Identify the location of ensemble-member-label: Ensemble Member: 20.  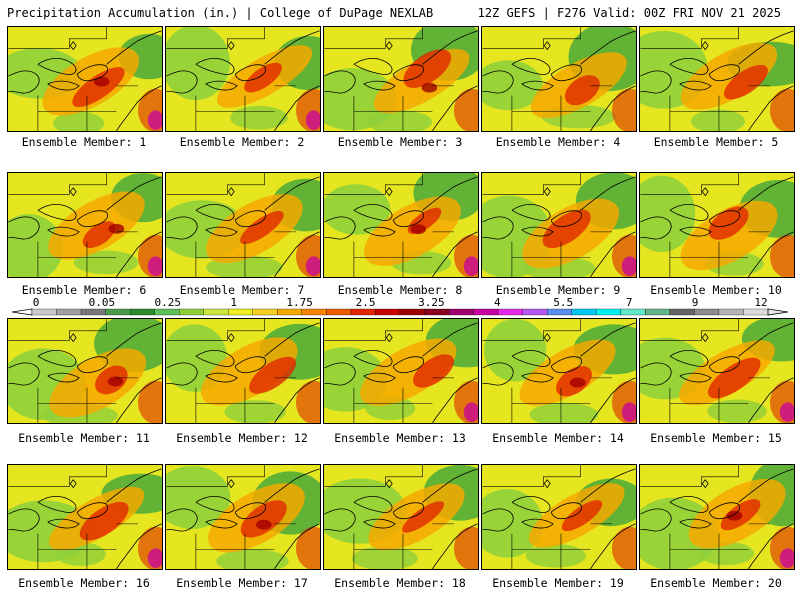
(716, 583).